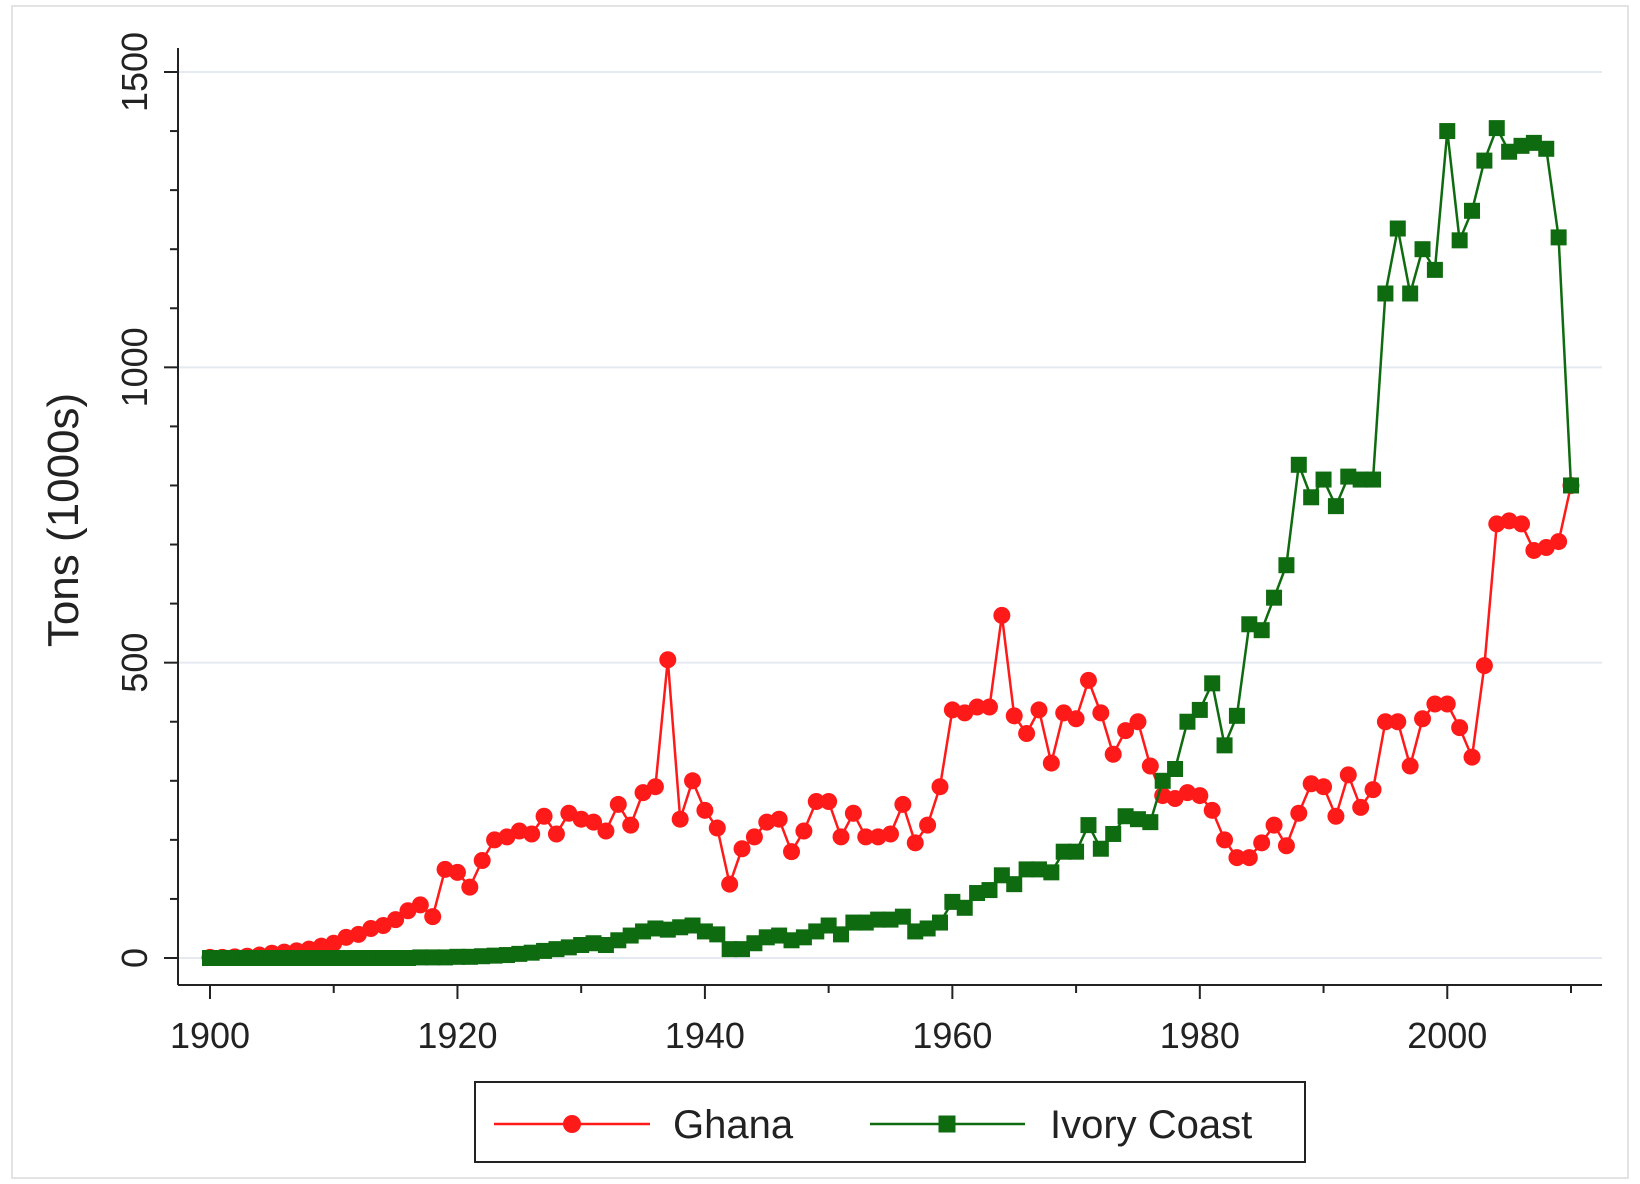 The width and height of the screenshot is (1640, 1184). What do you see at coordinates (733, 1125) in the screenshot?
I see `legend-ghana-label: Ghana` at bounding box center [733, 1125].